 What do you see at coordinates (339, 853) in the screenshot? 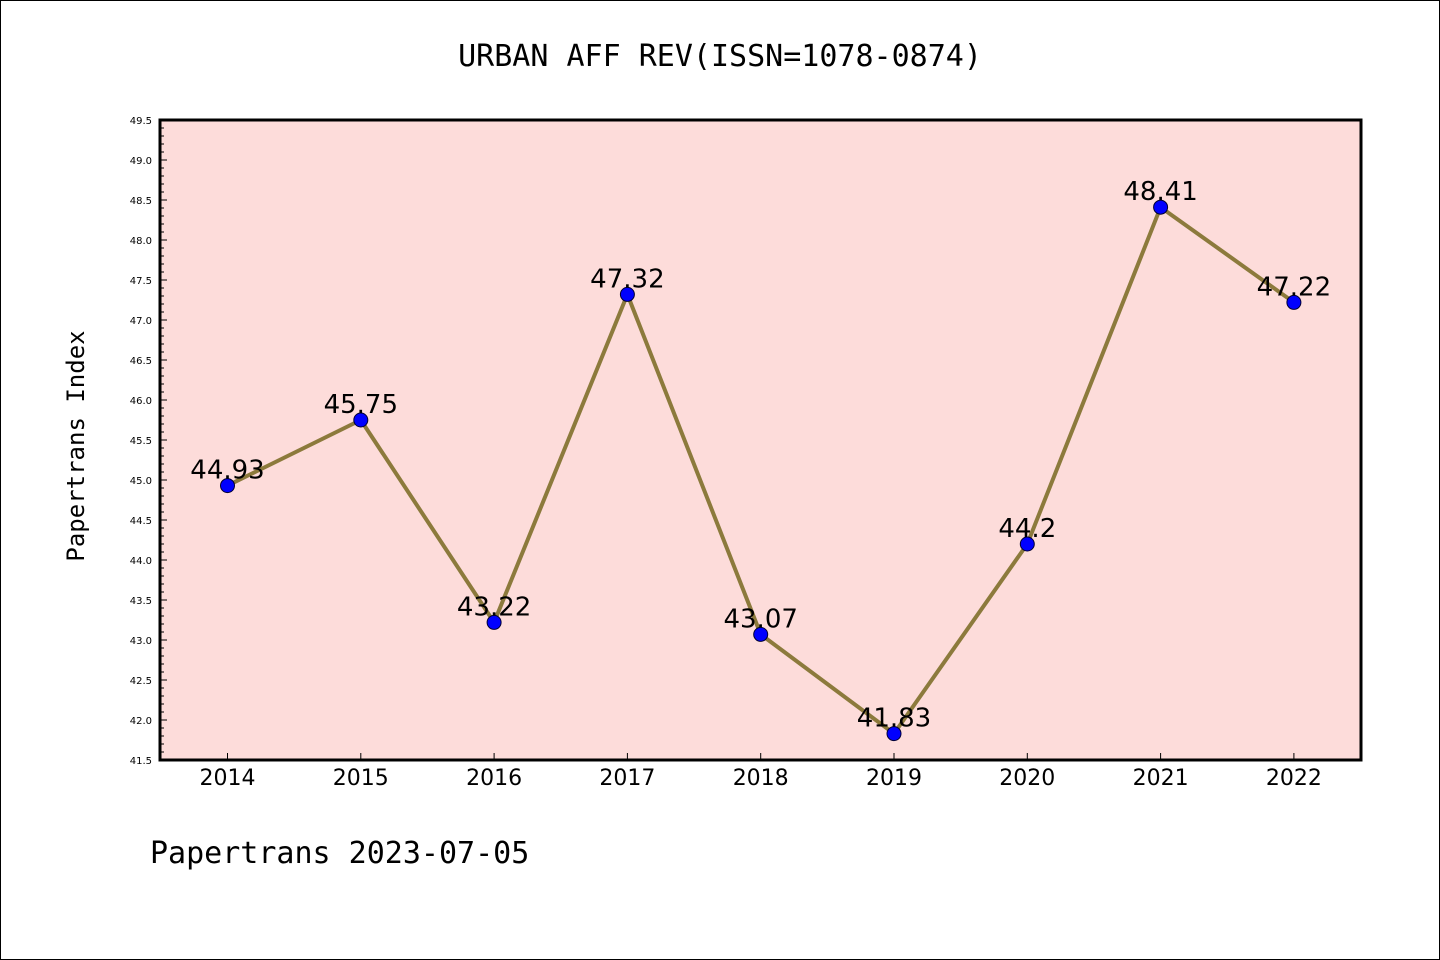
I see `footer-note: Papertrans 2023-07-05` at bounding box center [339, 853].